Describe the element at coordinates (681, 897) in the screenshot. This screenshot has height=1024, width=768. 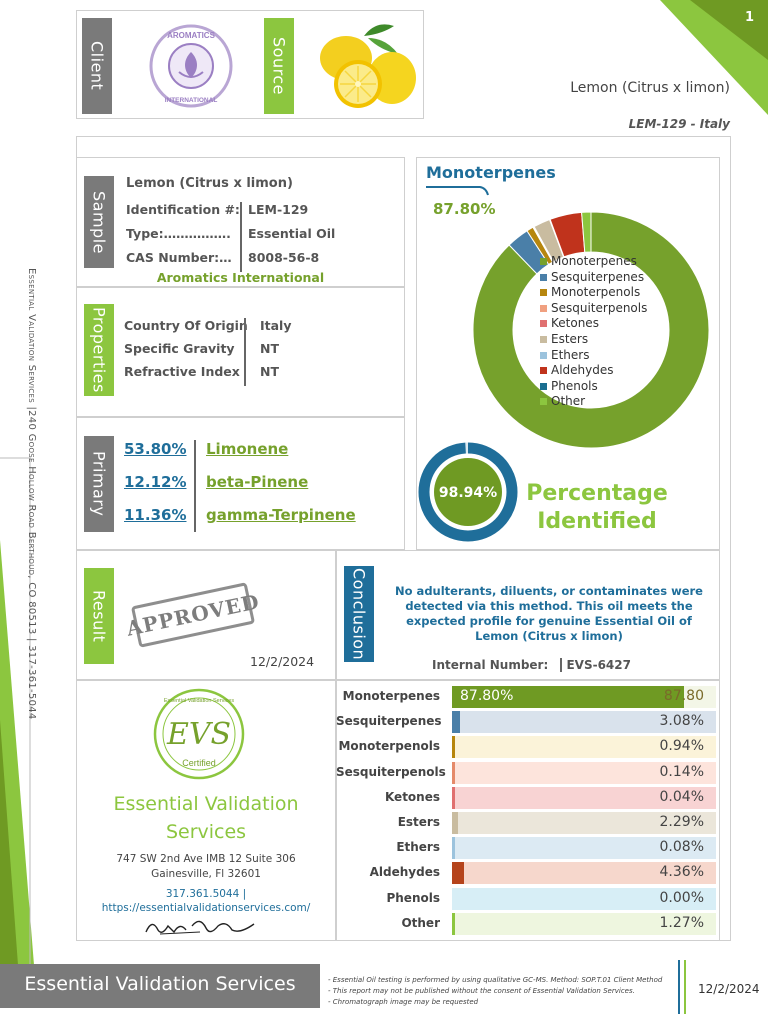
I see `bar-value: 0.00%` at that location.